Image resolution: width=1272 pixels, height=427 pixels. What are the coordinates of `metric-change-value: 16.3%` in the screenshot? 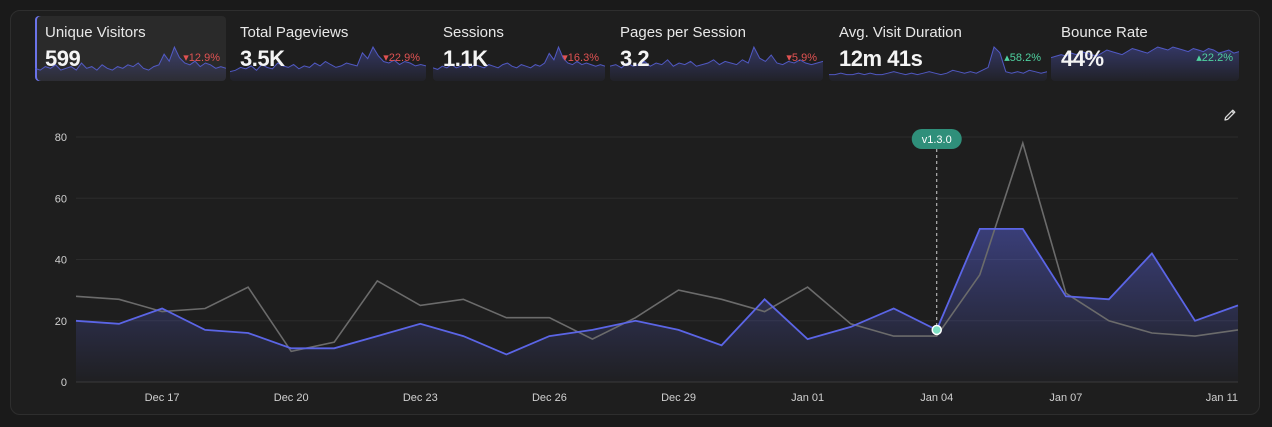 It's located at (583, 58).